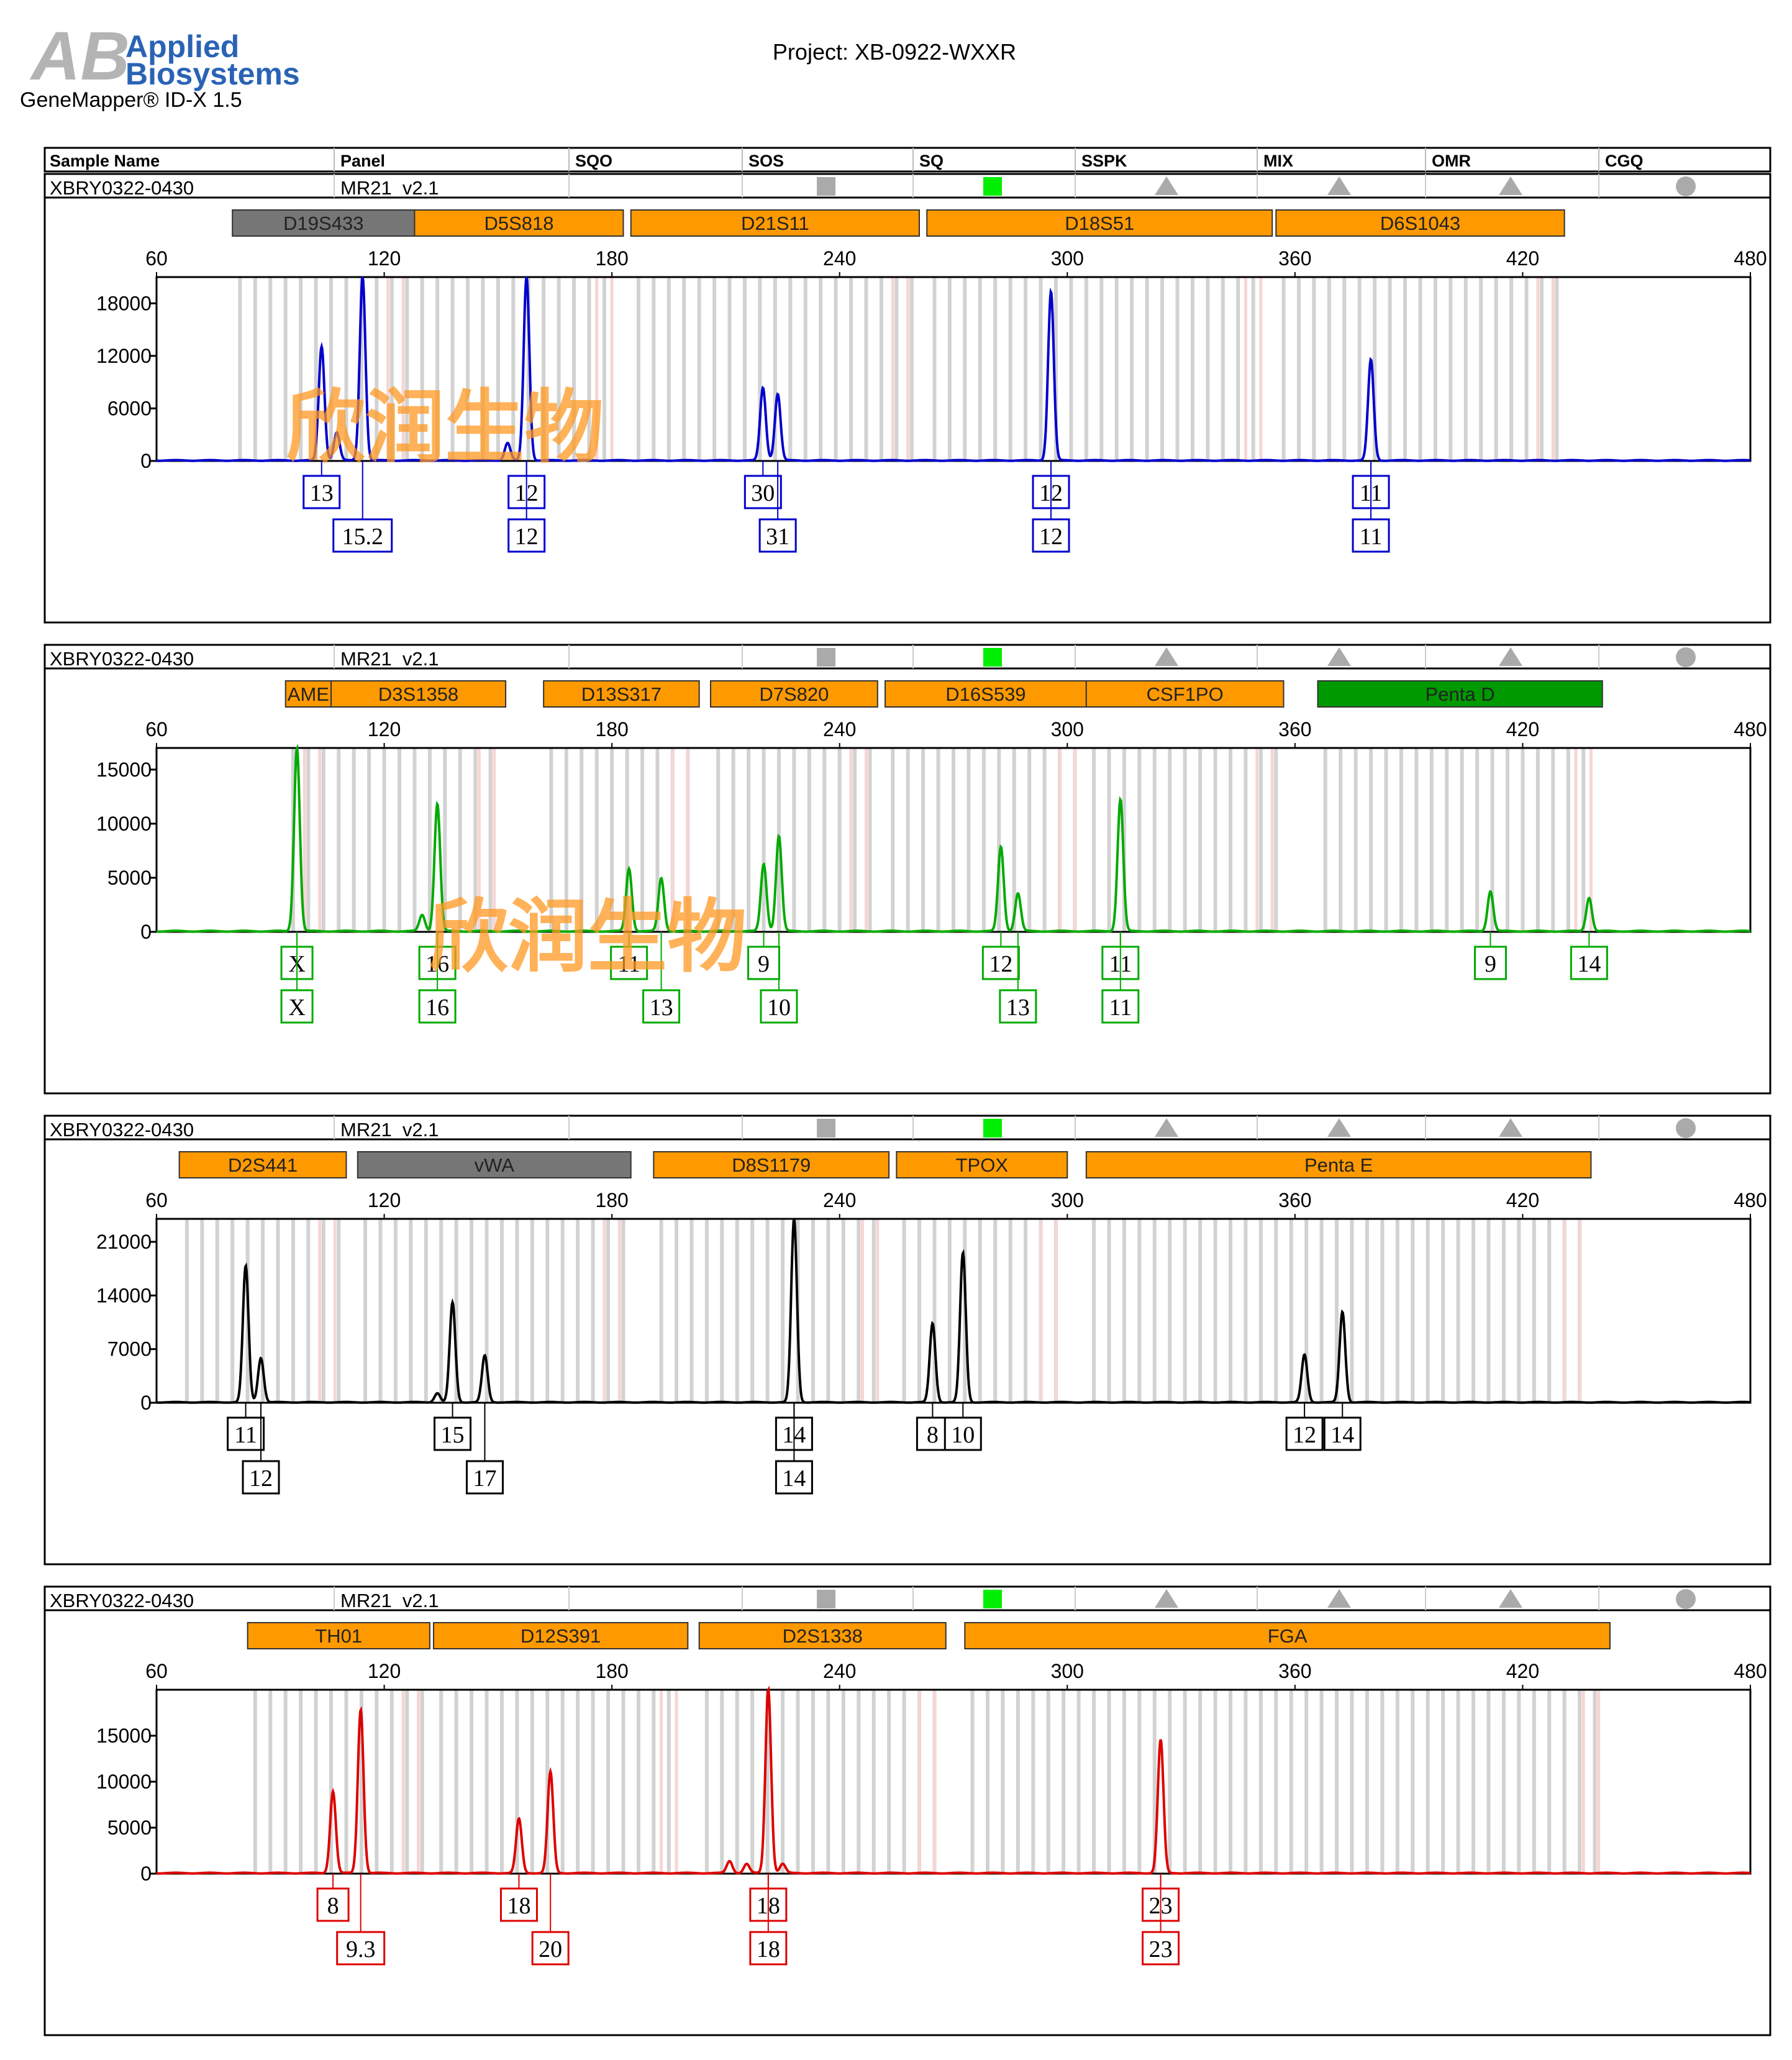 Image resolution: width=1792 pixels, height=2060 pixels. What do you see at coordinates (1451, 161) in the screenshot?
I see `column-header-omr: OMR` at bounding box center [1451, 161].